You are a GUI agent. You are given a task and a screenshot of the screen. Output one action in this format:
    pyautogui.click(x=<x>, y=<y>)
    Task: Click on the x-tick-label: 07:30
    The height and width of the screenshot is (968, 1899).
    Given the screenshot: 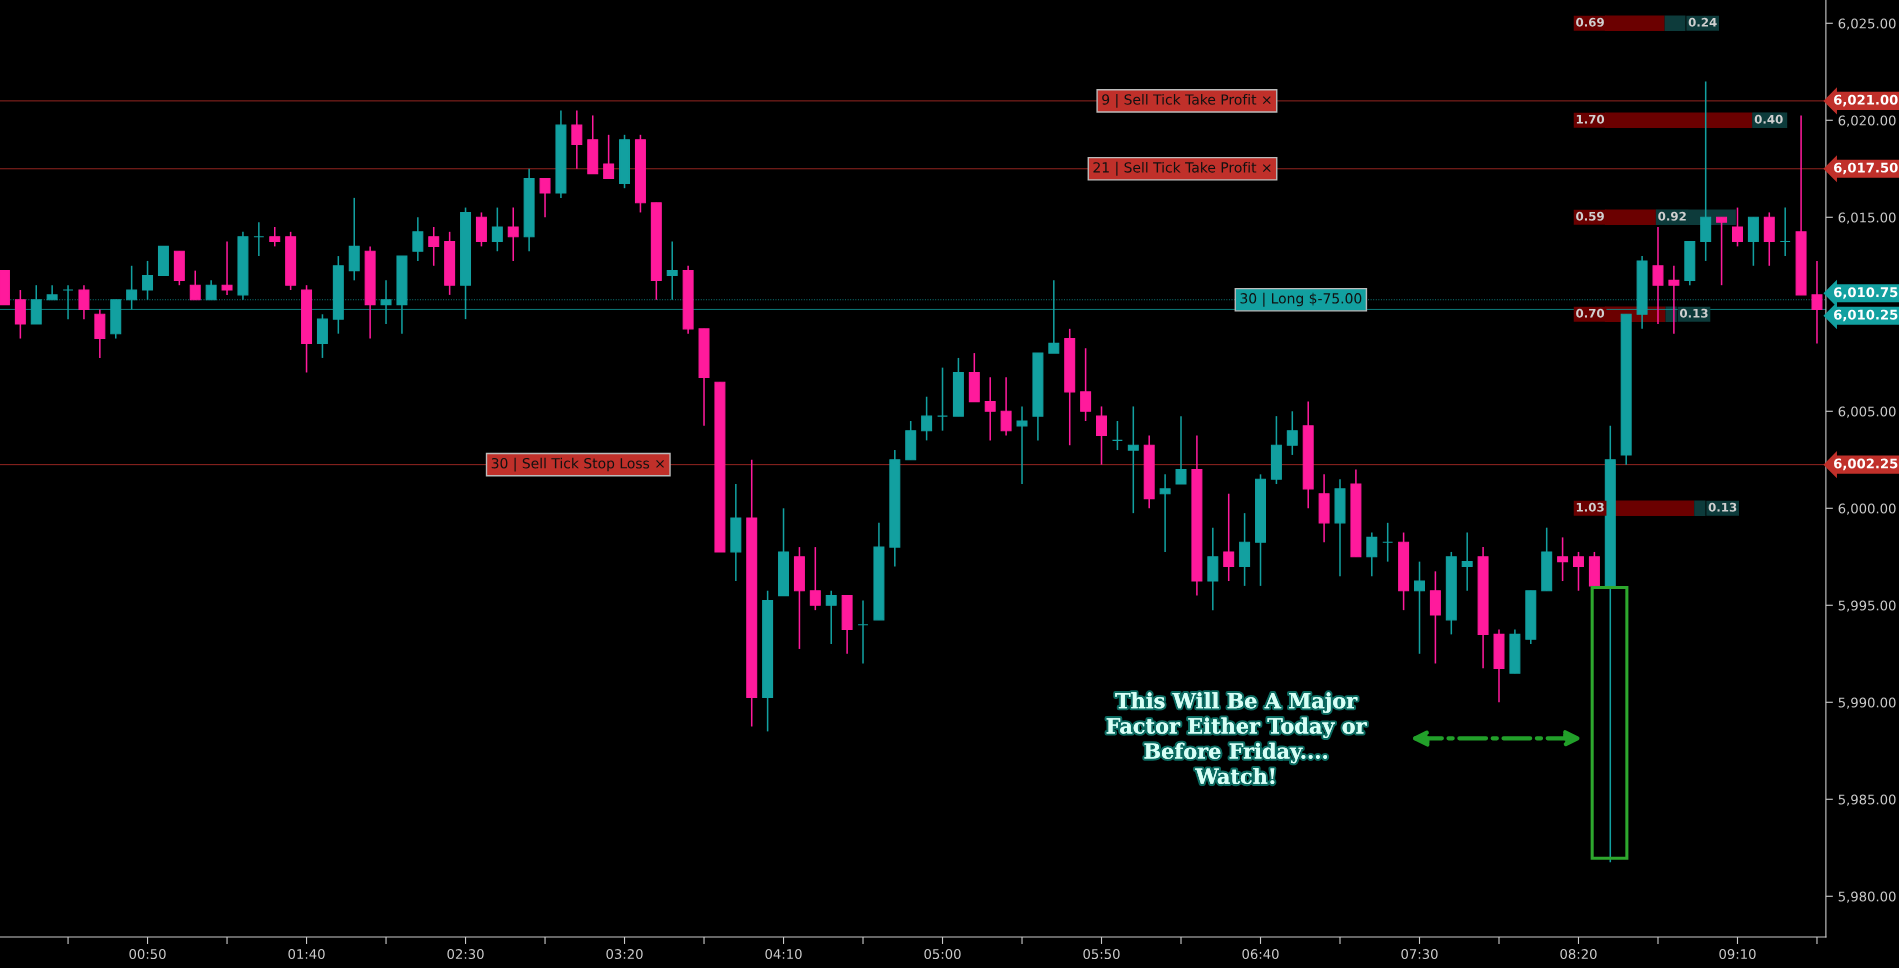 What is the action you would take?
    pyautogui.click(x=1419, y=954)
    